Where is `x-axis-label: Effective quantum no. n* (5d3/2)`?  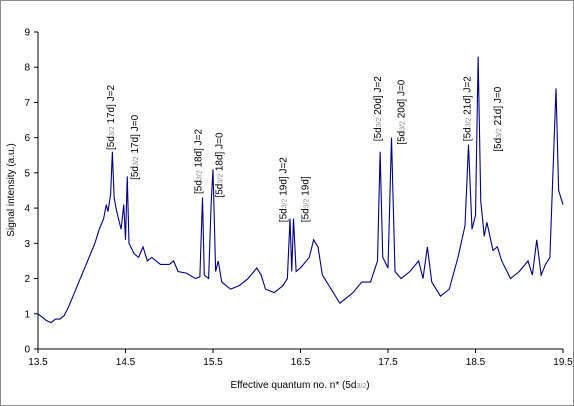
x-axis-label: Effective quantum no. n* (5d3/2) is located at coordinates (299, 385).